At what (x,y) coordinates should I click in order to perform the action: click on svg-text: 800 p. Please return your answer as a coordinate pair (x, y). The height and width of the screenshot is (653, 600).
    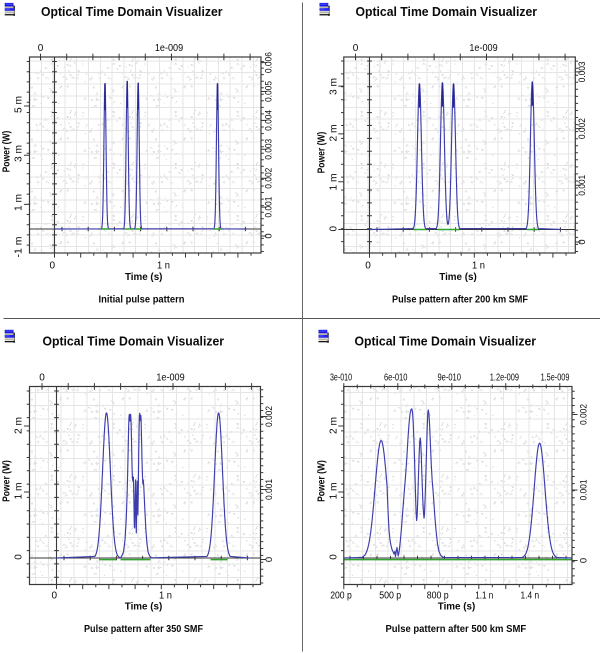
    Looking at the image, I should click on (438, 596).